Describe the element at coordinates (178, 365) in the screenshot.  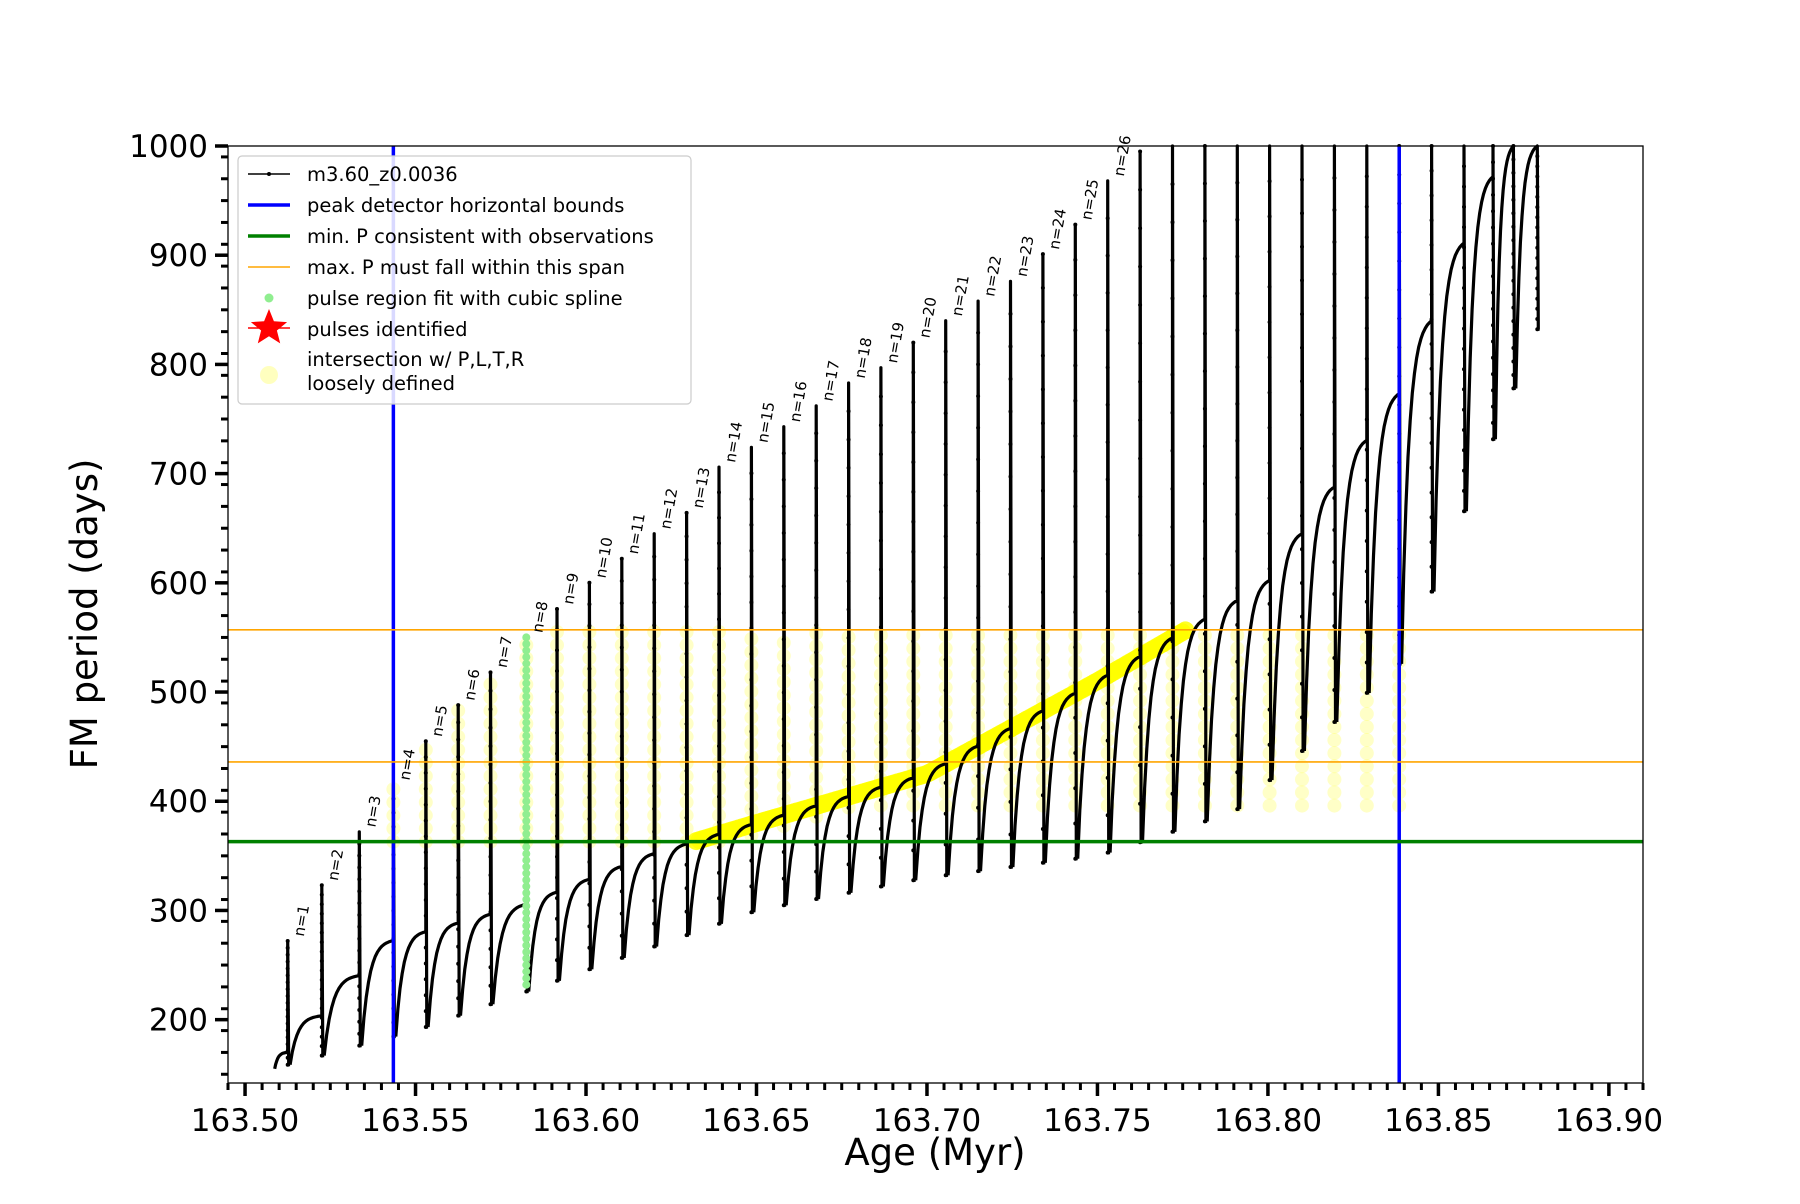
I see `y-tick-label: 800` at that location.